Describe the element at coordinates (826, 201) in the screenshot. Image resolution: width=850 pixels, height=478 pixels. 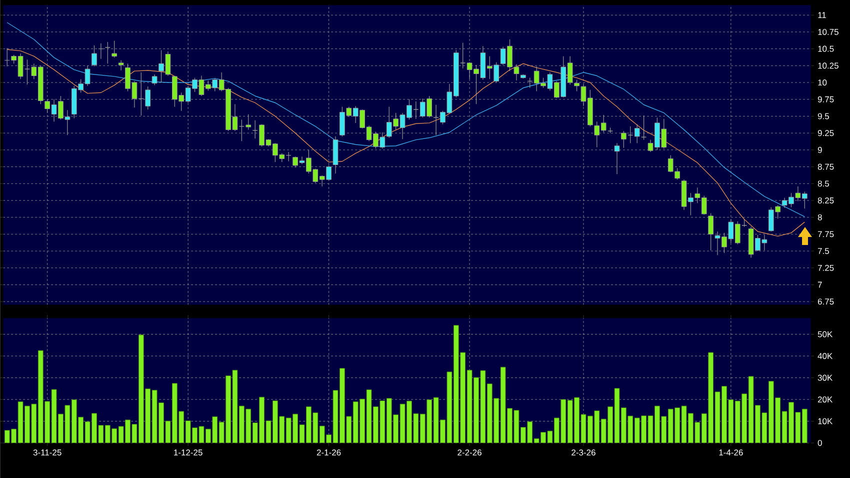
I see `y-tick-label: 8.25` at that location.